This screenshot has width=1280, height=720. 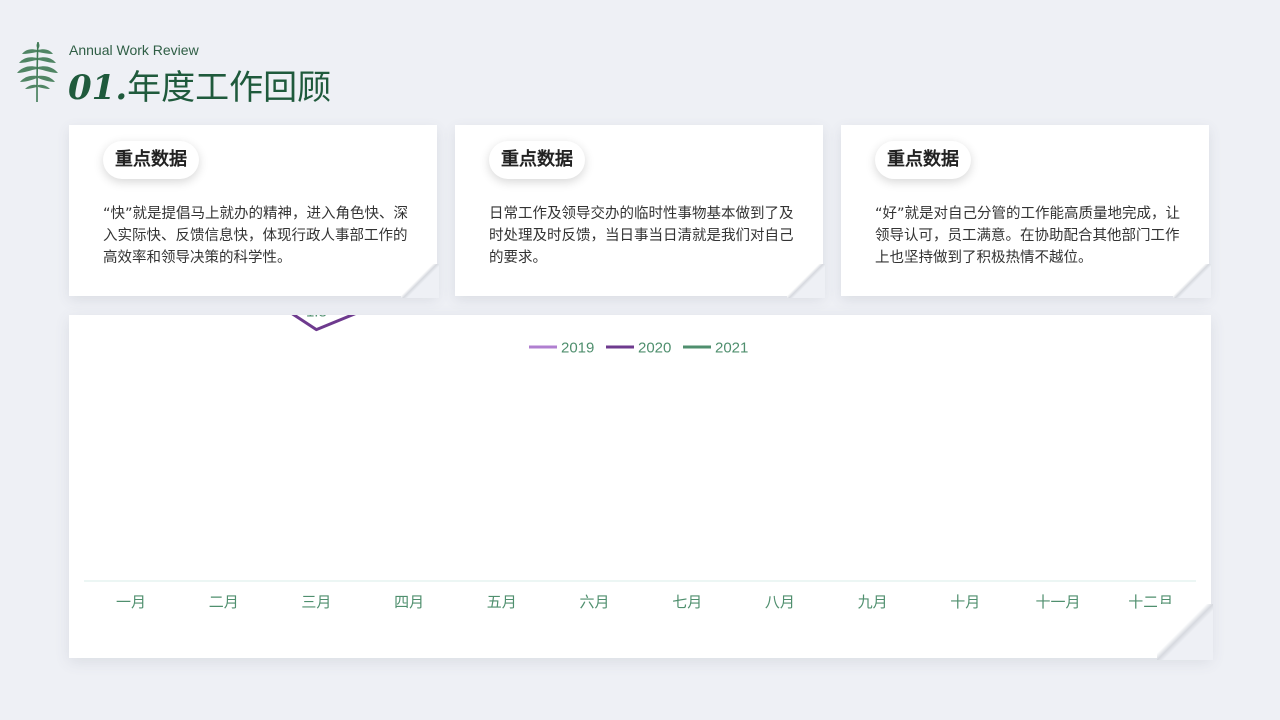 I want to click on x-tick-label: 八月, so click(x=780, y=602).